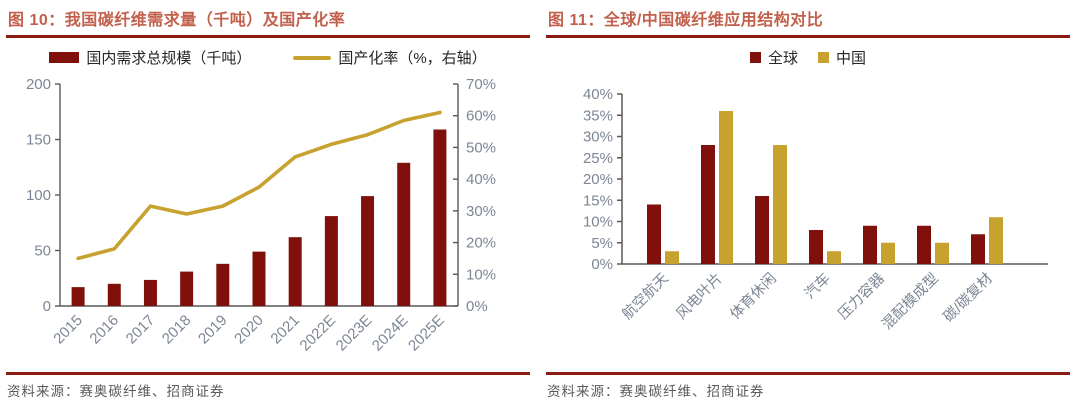  Describe the element at coordinates (259, 185) in the screenshot. I see `localization-rate-line` at that location.